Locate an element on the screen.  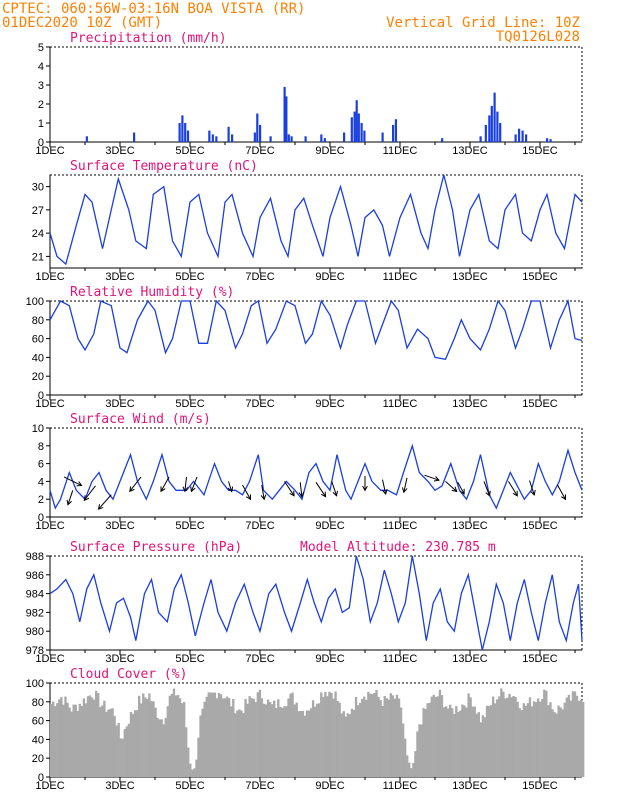
y-tick-label: 40 is located at coordinates (38, 740).